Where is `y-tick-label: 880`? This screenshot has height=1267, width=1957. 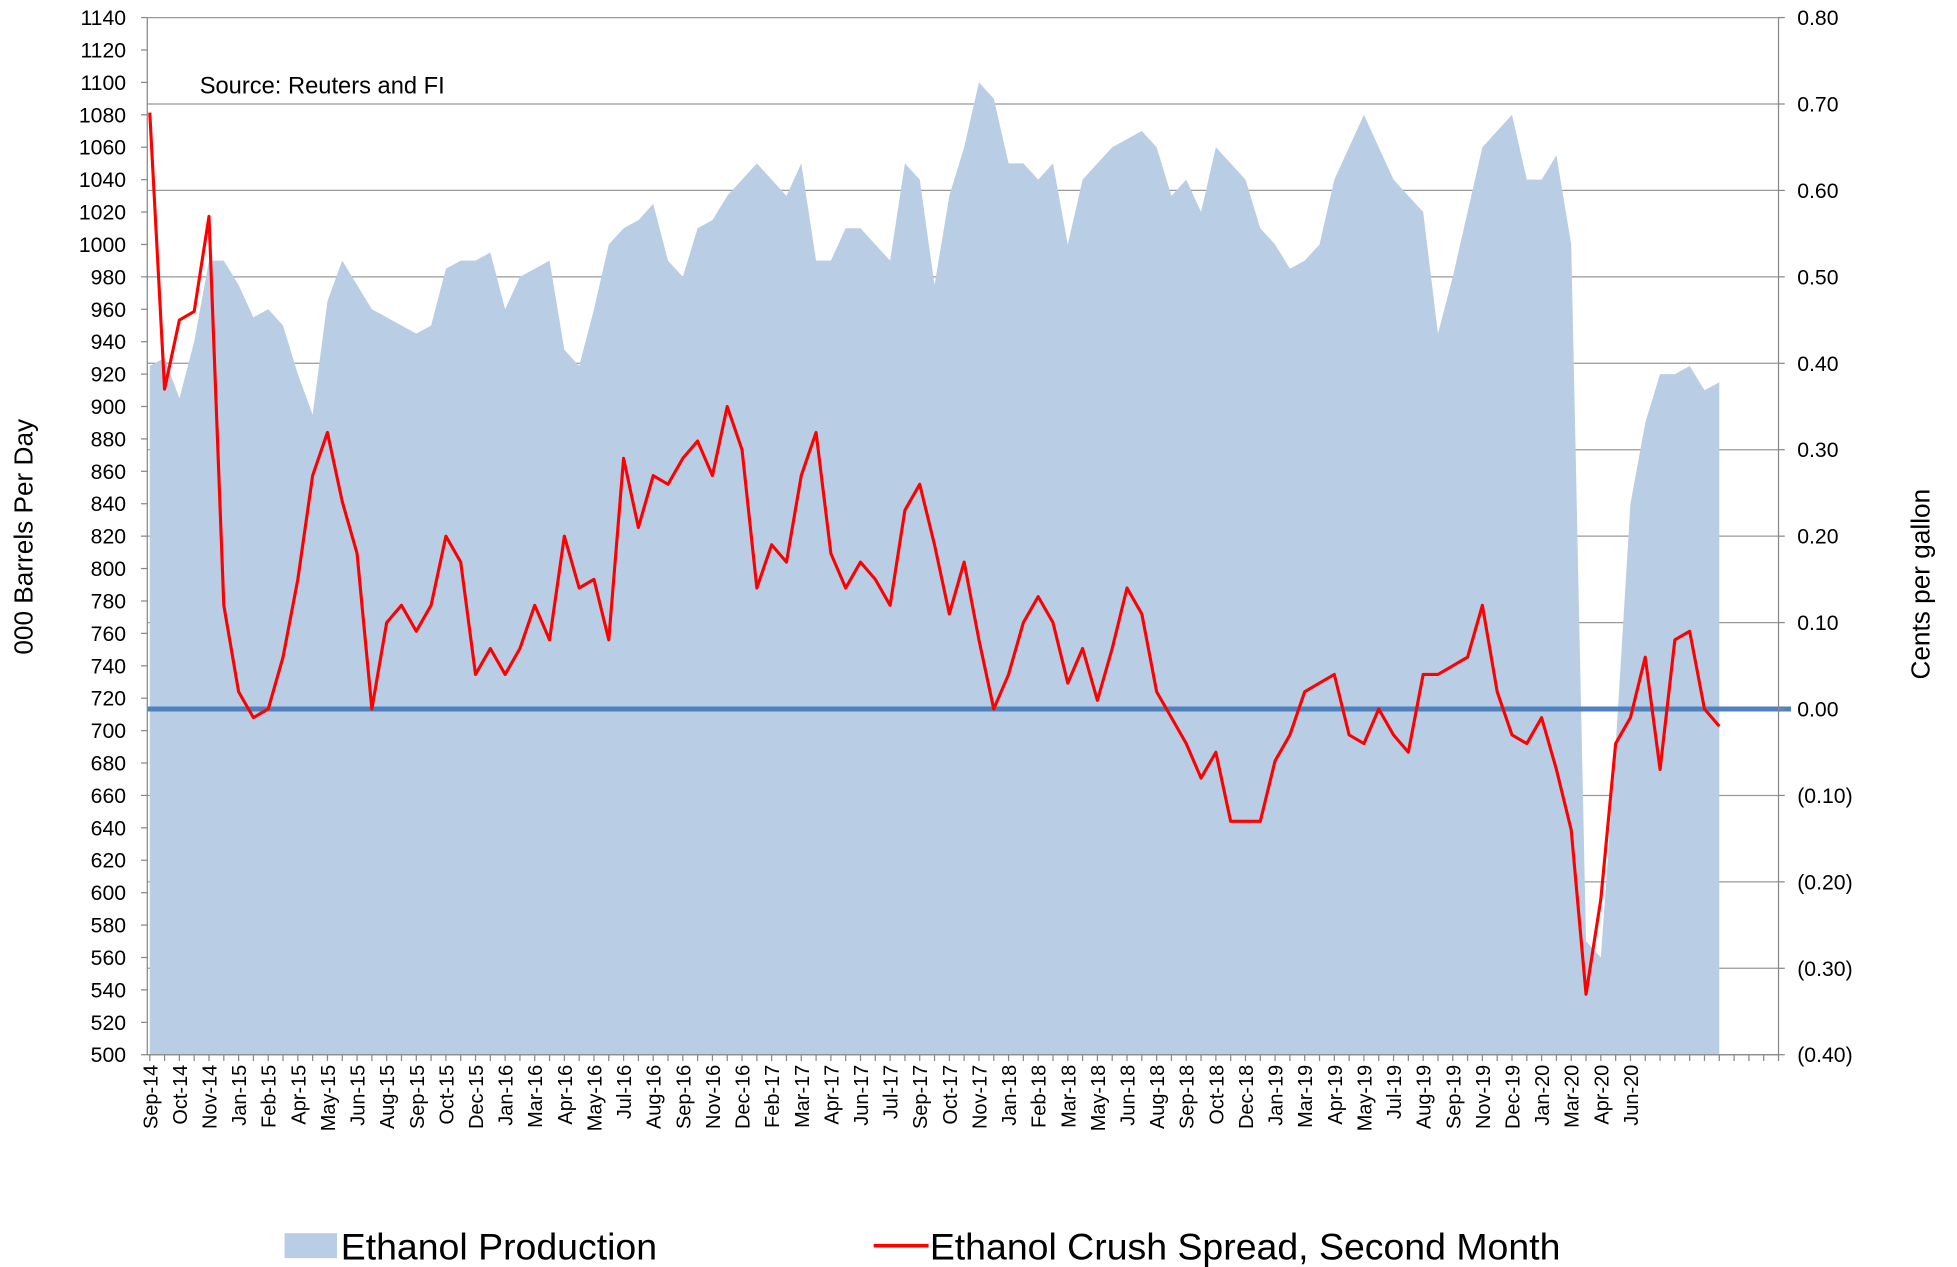 y-tick-label: 880 is located at coordinates (108, 439).